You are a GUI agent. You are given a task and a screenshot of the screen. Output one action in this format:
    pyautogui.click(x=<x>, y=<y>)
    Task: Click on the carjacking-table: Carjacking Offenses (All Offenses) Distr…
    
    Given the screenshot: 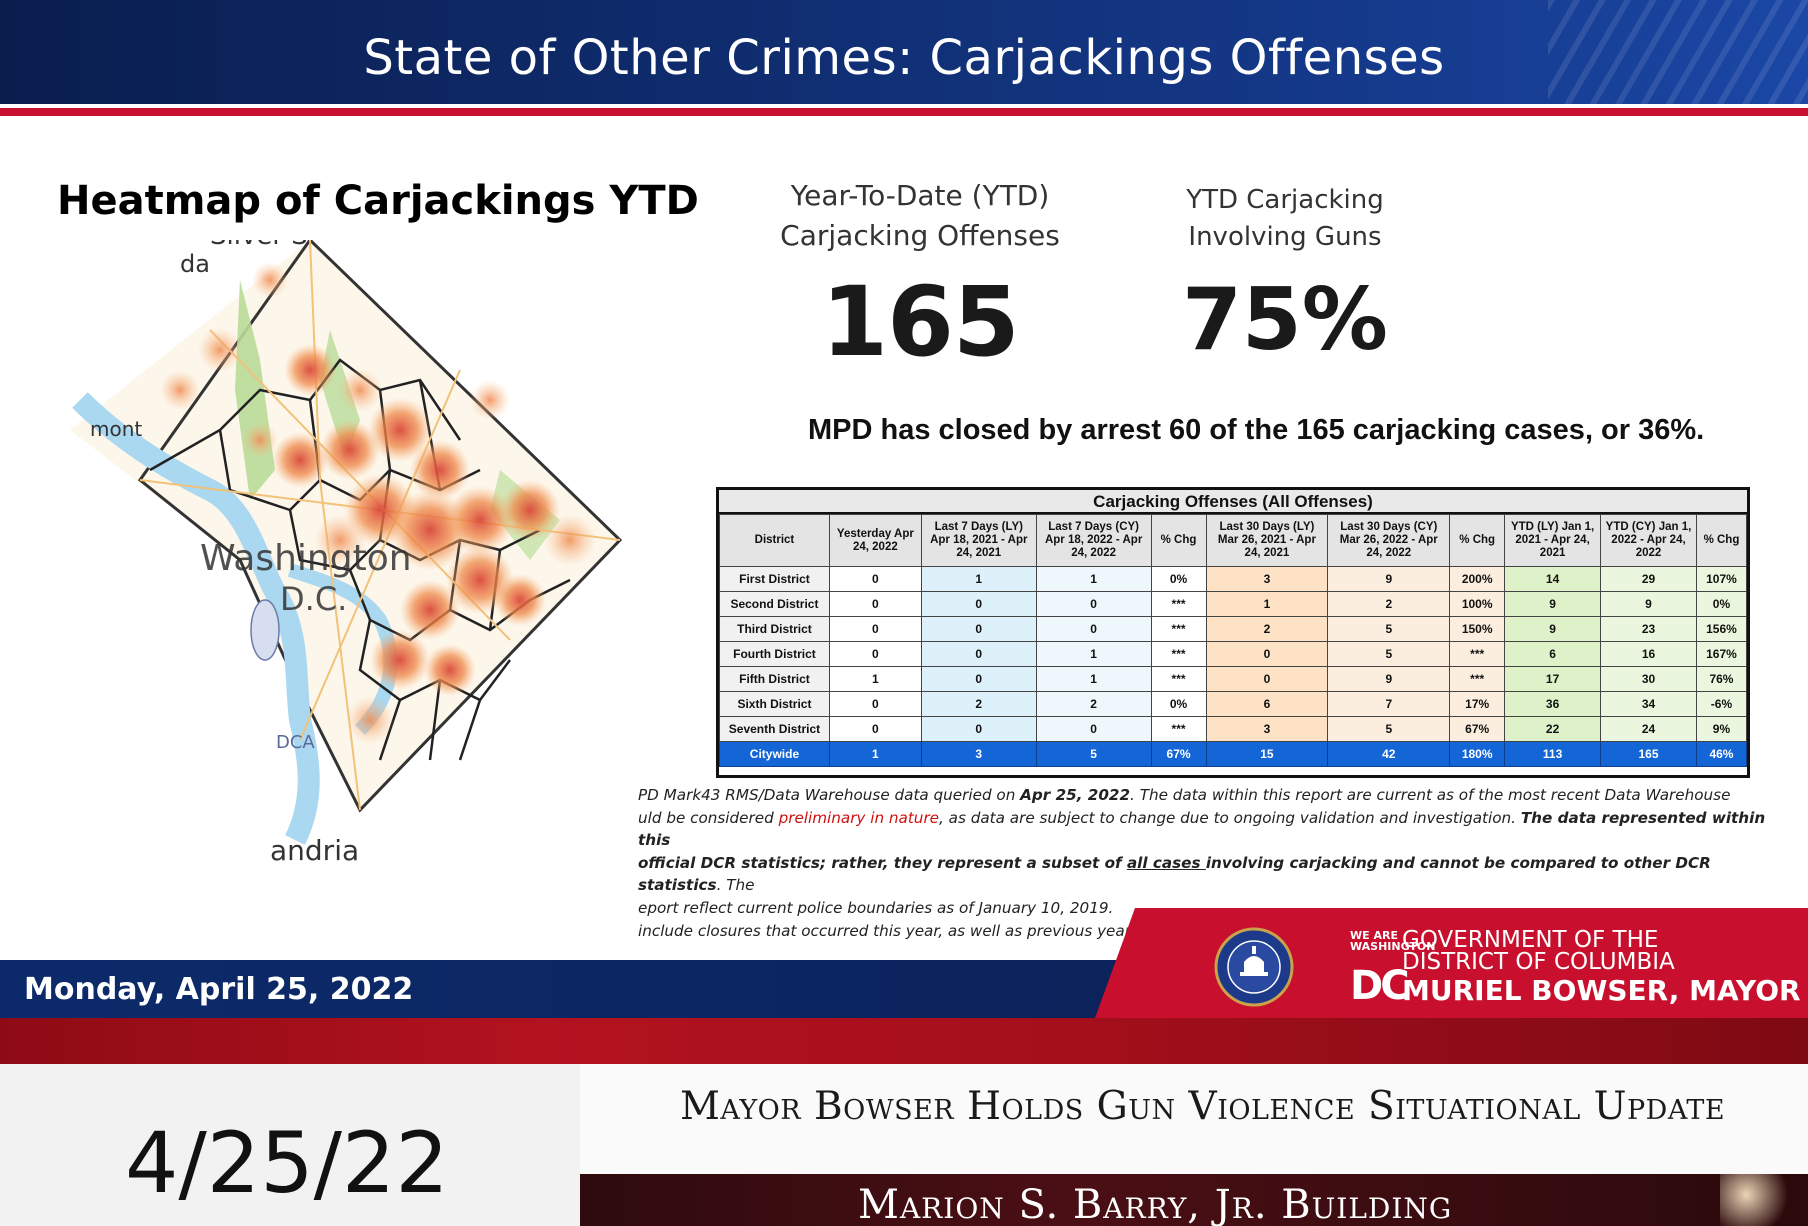 What is the action you would take?
    pyautogui.click(x=1233, y=632)
    